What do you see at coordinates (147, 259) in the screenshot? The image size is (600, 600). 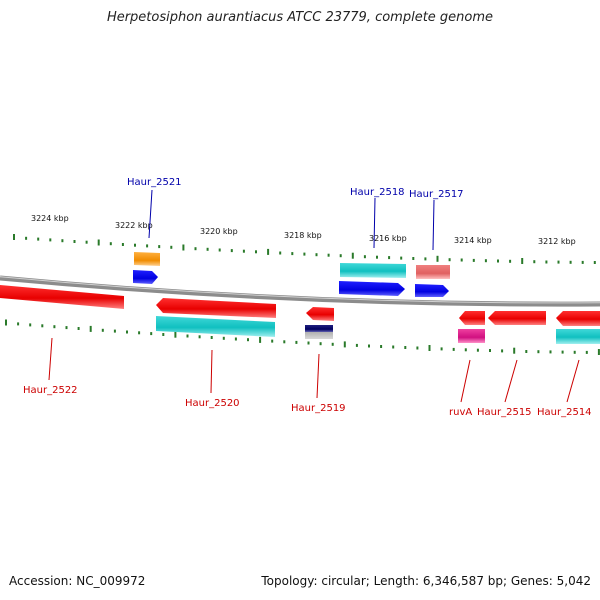 I see `gene-orange-2521-region` at bounding box center [147, 259].